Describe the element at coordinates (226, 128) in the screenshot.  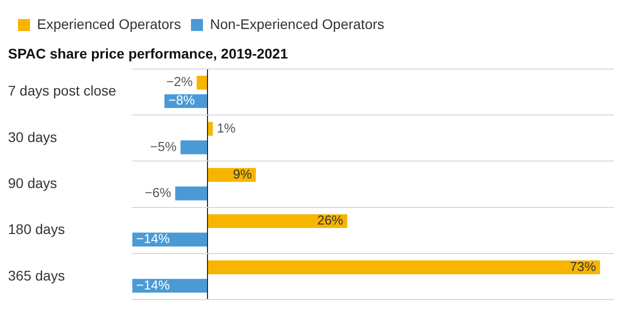
I see `data-label: 1%` at that location.